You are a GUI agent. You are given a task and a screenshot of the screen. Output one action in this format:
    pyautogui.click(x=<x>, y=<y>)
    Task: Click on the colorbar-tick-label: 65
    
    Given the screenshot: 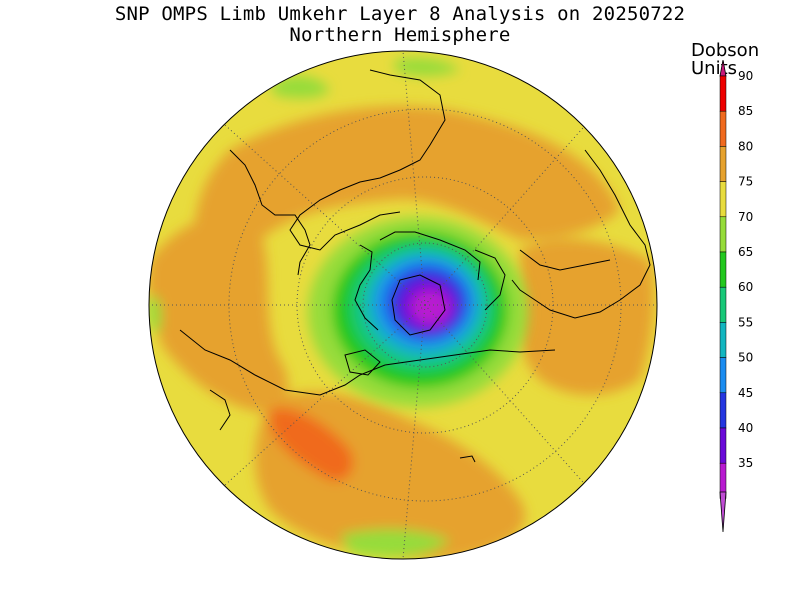 What is the action you would take?
    pyautogui.click(x=745, y=252)
    